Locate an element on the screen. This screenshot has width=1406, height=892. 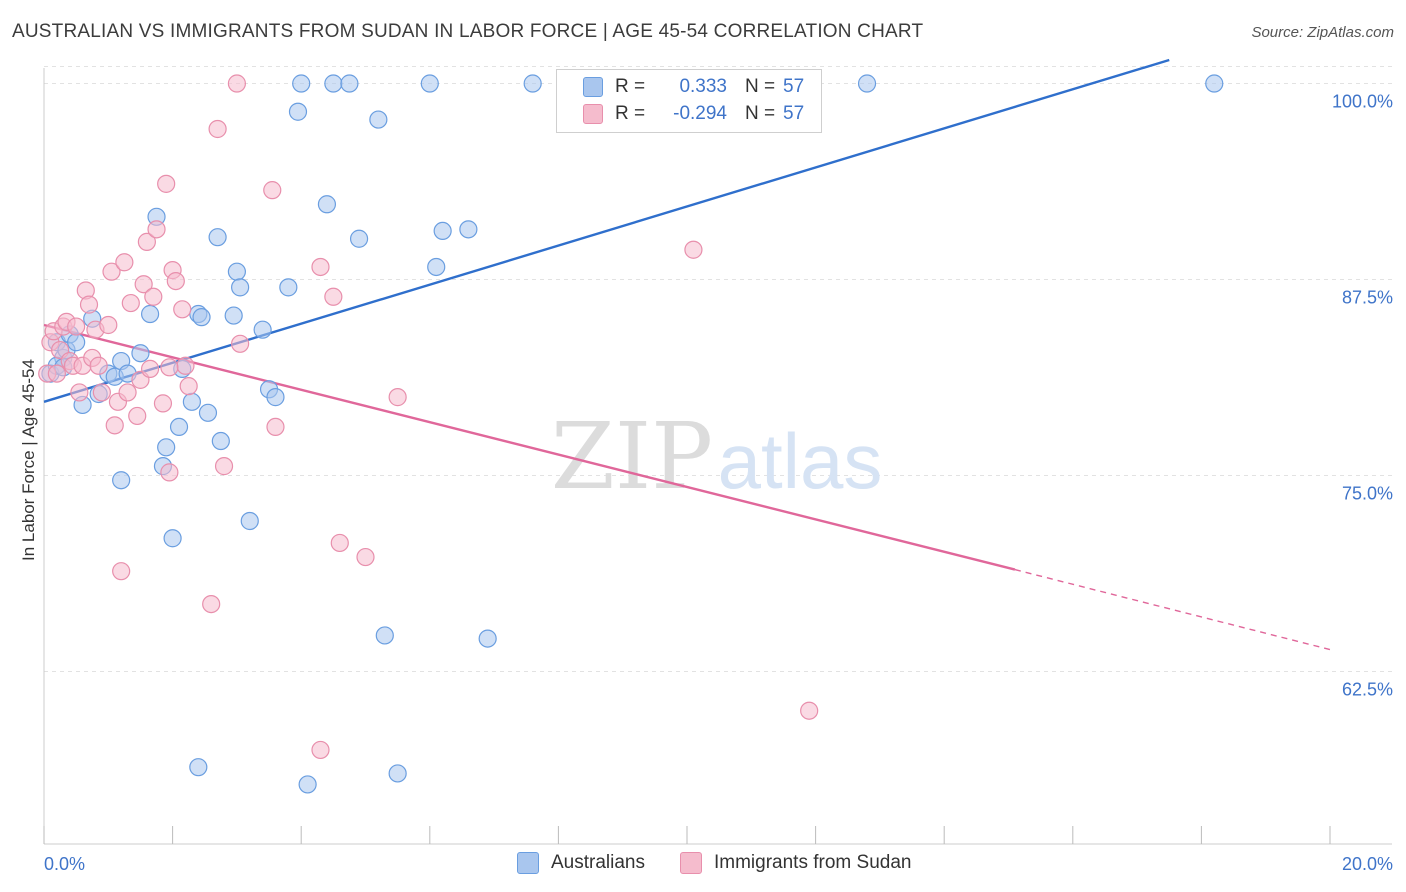
watermark-atlas: atlas is located at coordinates (800, 461).